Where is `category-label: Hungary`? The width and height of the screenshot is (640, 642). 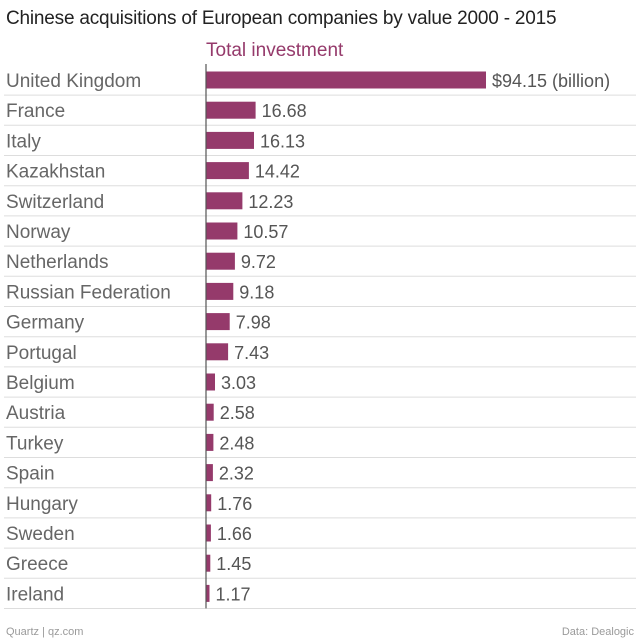
category-label: Hungary is located at coordinates (42, 504).